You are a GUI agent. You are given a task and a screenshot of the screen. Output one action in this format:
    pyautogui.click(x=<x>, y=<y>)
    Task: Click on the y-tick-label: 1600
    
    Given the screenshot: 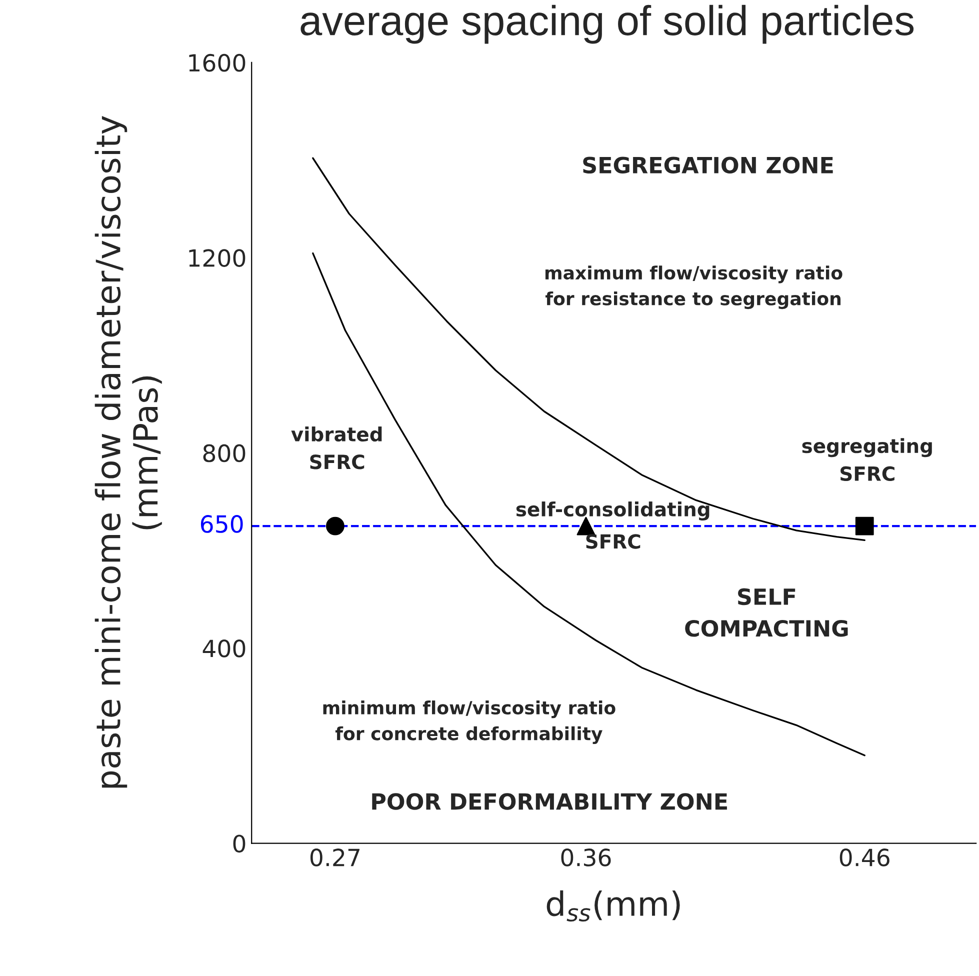 What is the action you would take?
    pyautogui.click(x=217, y=63)
    